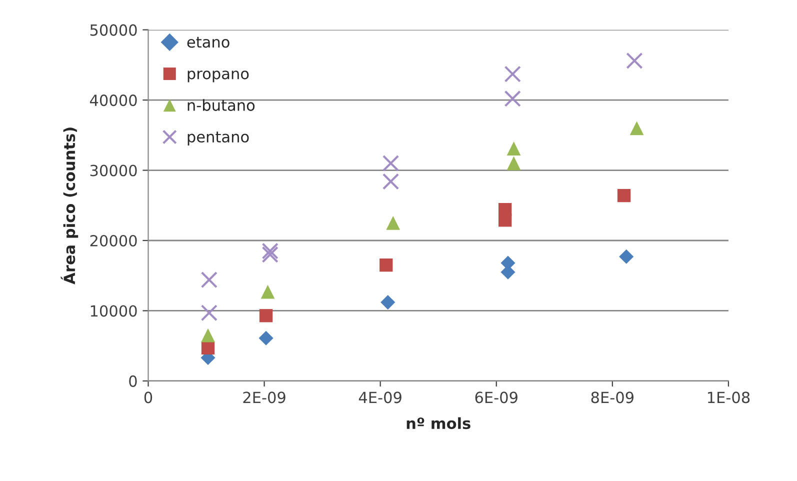 This screenshot has height=481, width=797. I want to click on y-tick-label: 10000, so click(113, 311).